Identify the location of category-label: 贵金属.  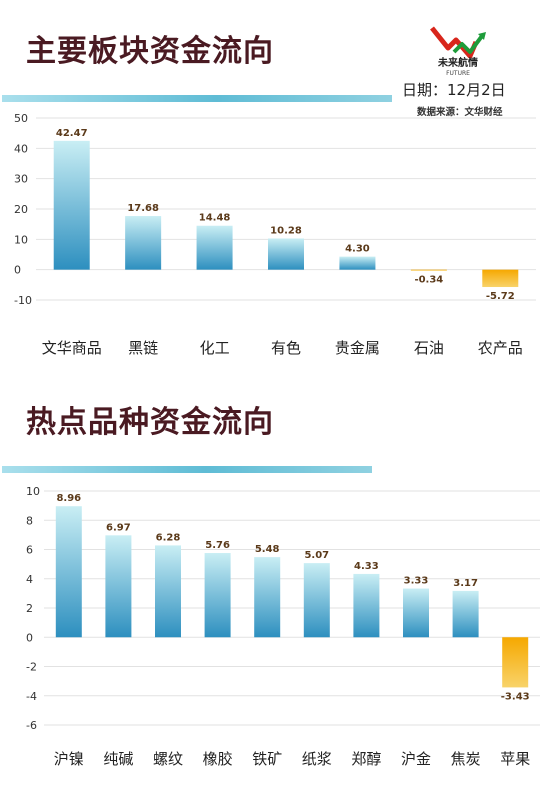
(357, 348).